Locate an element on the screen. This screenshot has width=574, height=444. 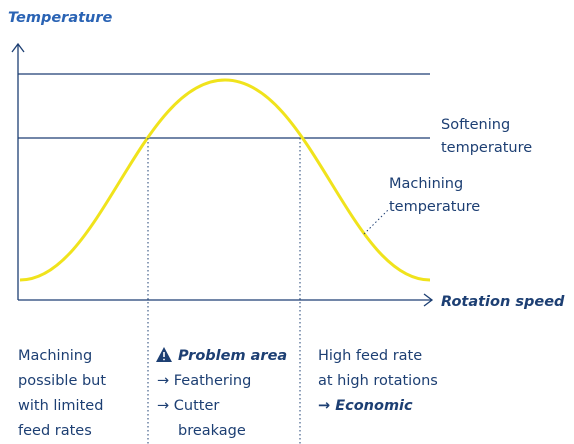
axis-label: Rotation speed is located at coordinates (503, 302).